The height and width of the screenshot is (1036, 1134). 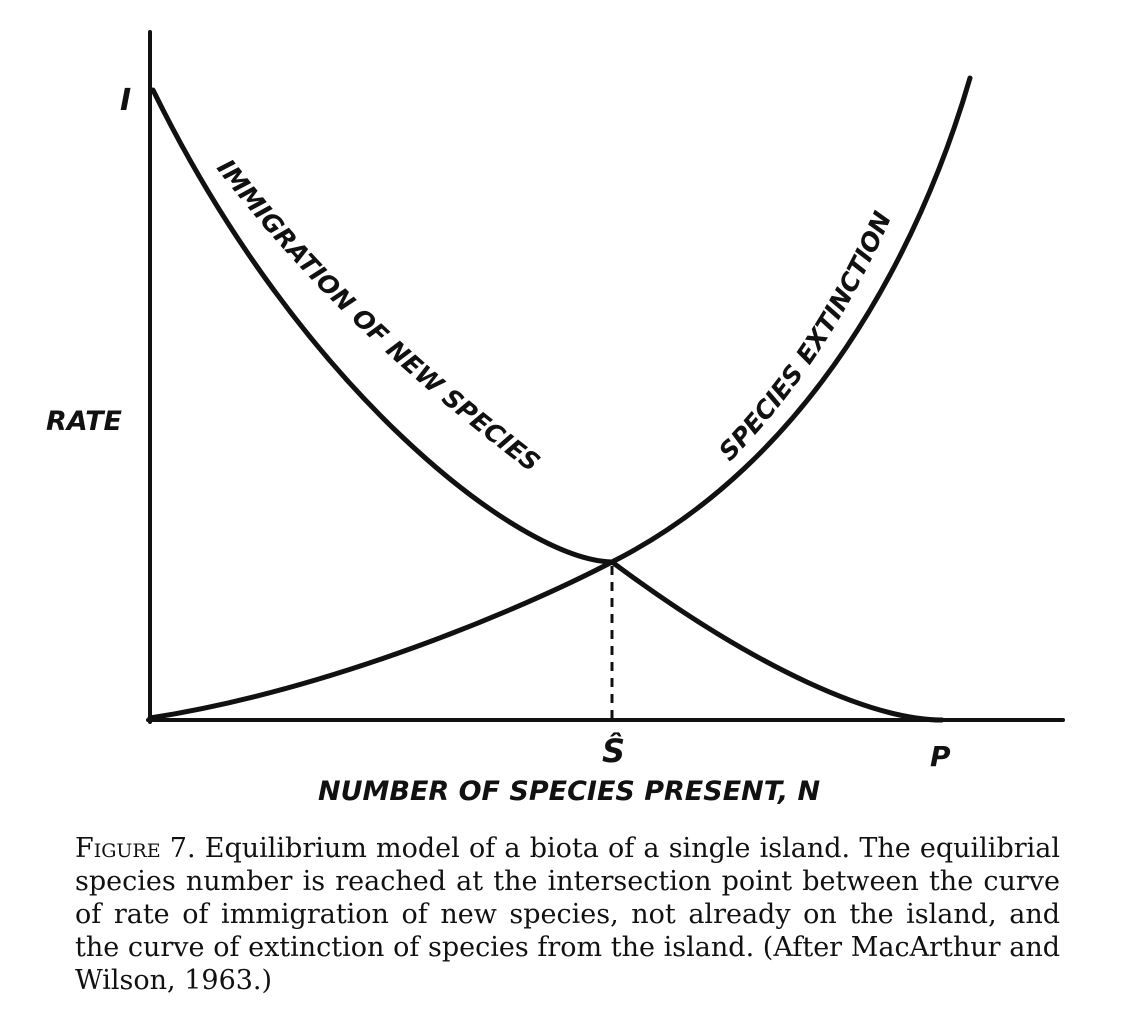 What do you see at coordinates (940, 756) in the screenshot?
I see `pool-label: P` at bounding box center [940, 756].